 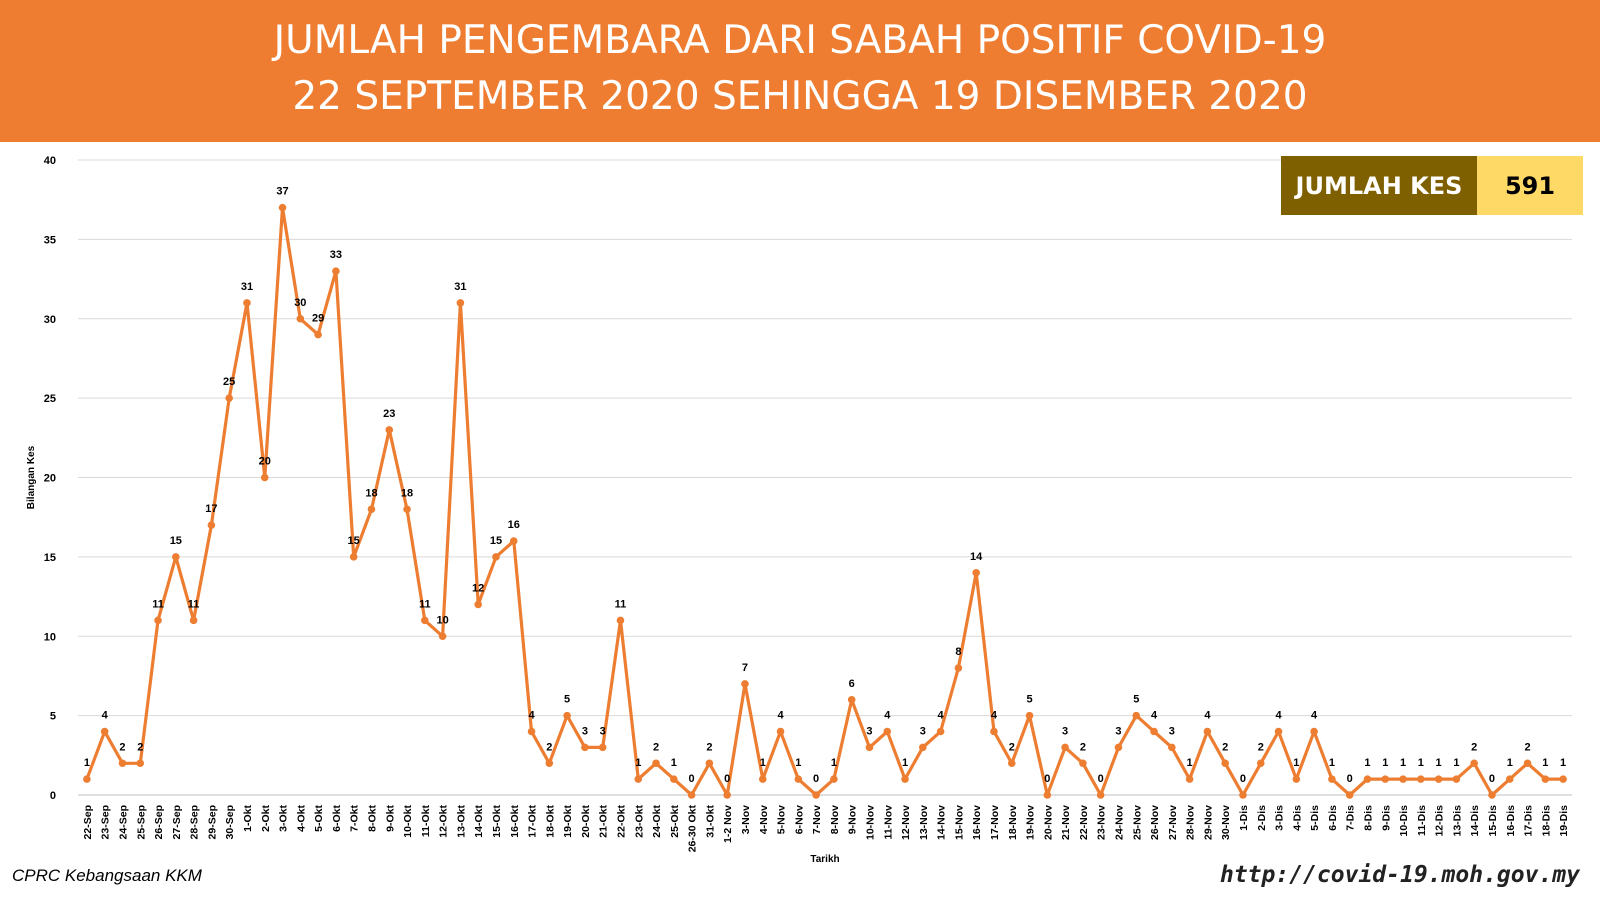 I want to click on x-tick-label: 22-Sep, so click(x=88, y=822).